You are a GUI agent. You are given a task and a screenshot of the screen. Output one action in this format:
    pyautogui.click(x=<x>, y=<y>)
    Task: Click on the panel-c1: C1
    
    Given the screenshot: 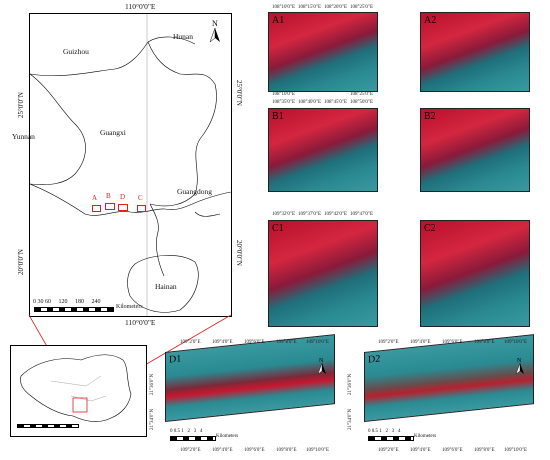 What is the action you would take?
    pyautogui.click(x=323, y=273)
    